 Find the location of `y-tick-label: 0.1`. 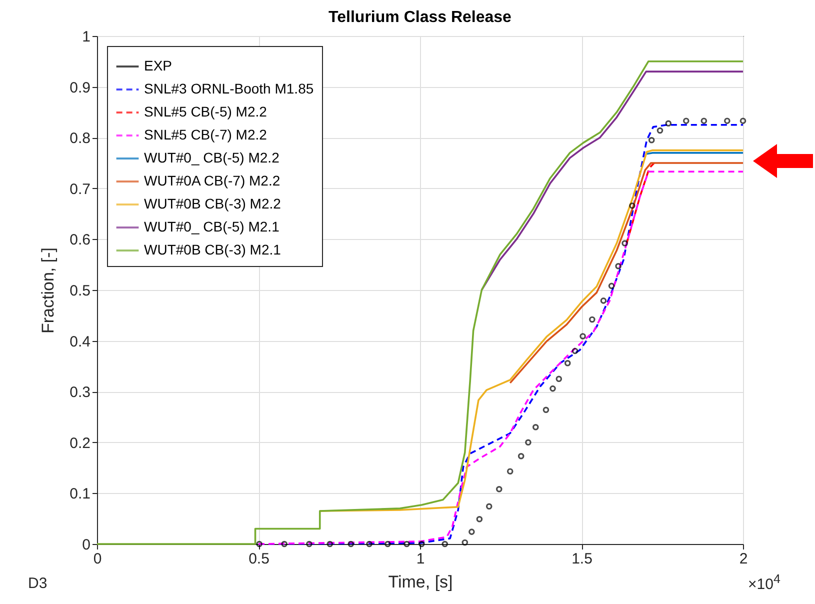

y-tick-label: 0.1 is located at coordinates (80, 494).